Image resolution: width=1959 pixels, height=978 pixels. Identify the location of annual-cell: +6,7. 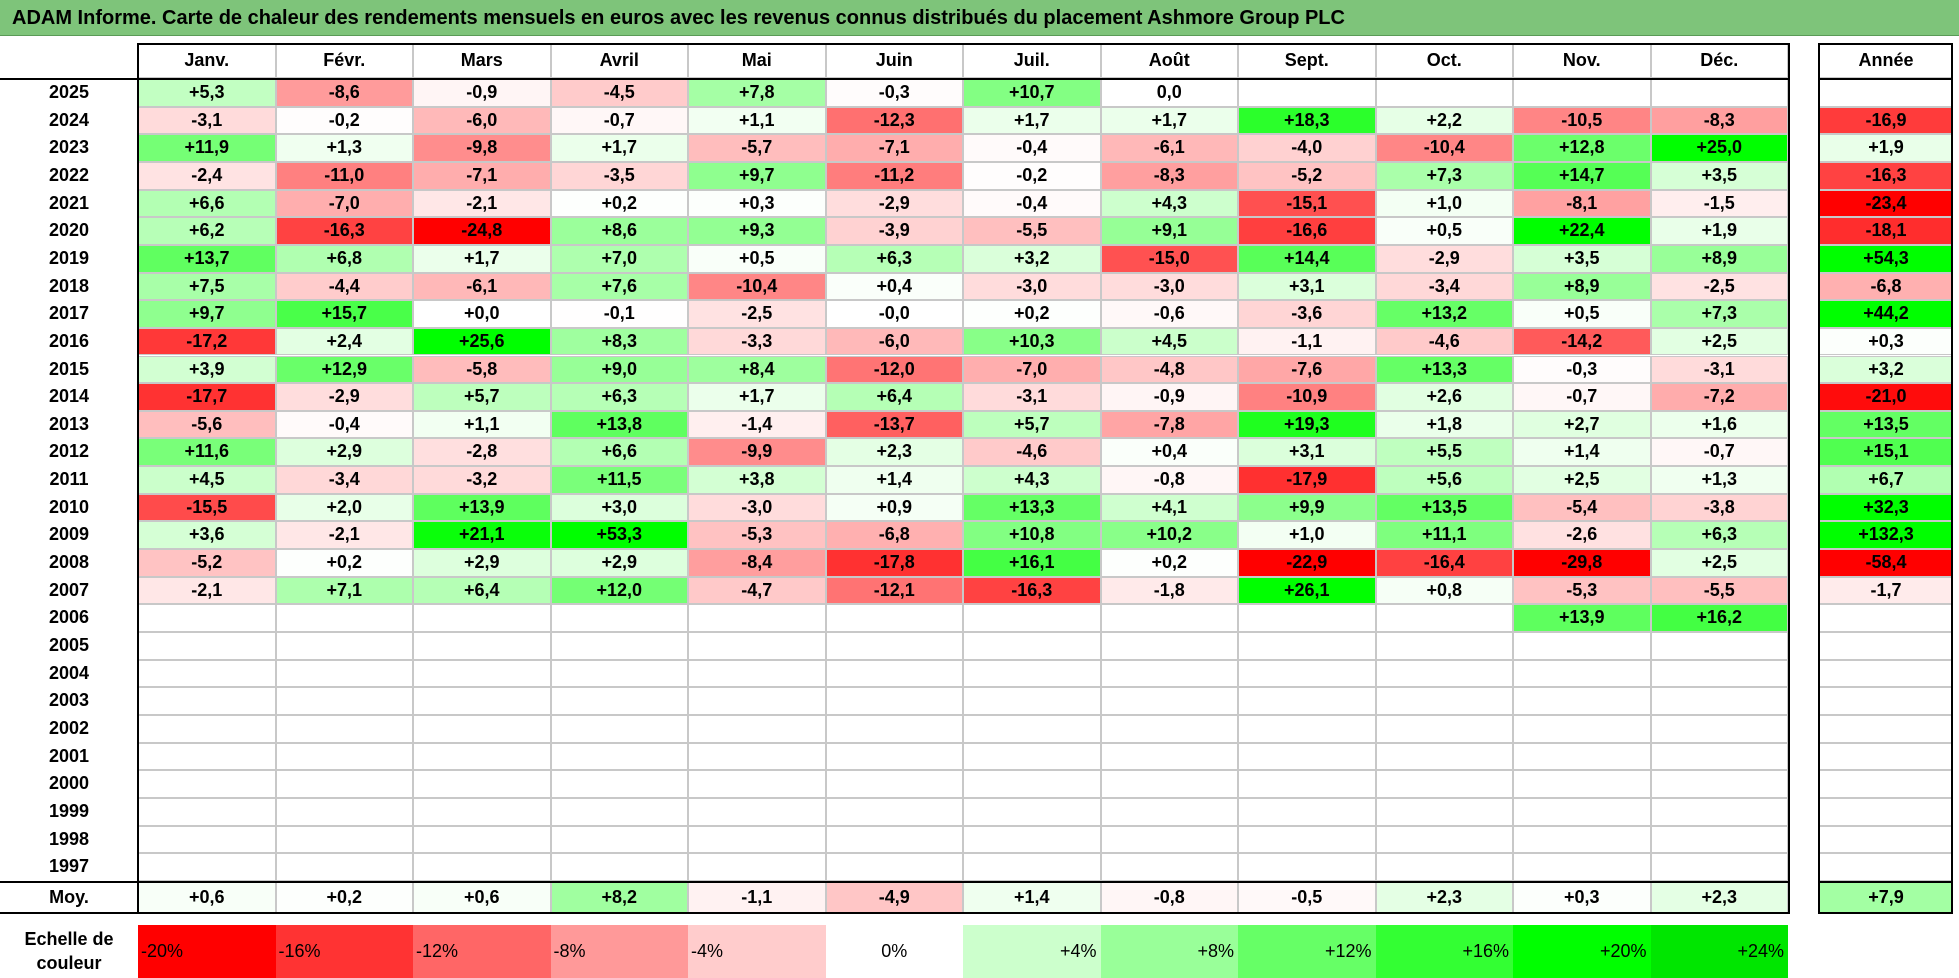
(1886, 480).